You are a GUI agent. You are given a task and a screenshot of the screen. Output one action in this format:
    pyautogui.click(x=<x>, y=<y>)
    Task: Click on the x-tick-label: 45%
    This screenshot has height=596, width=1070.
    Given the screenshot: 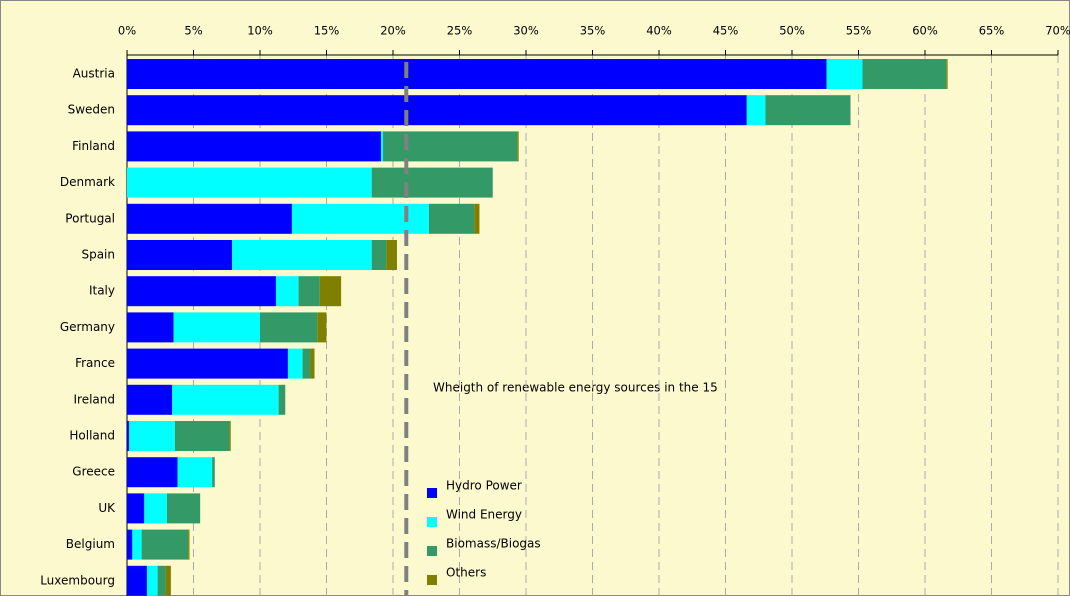 What is the action you would take?
    pyautogui.click(x=726, y=31)
    